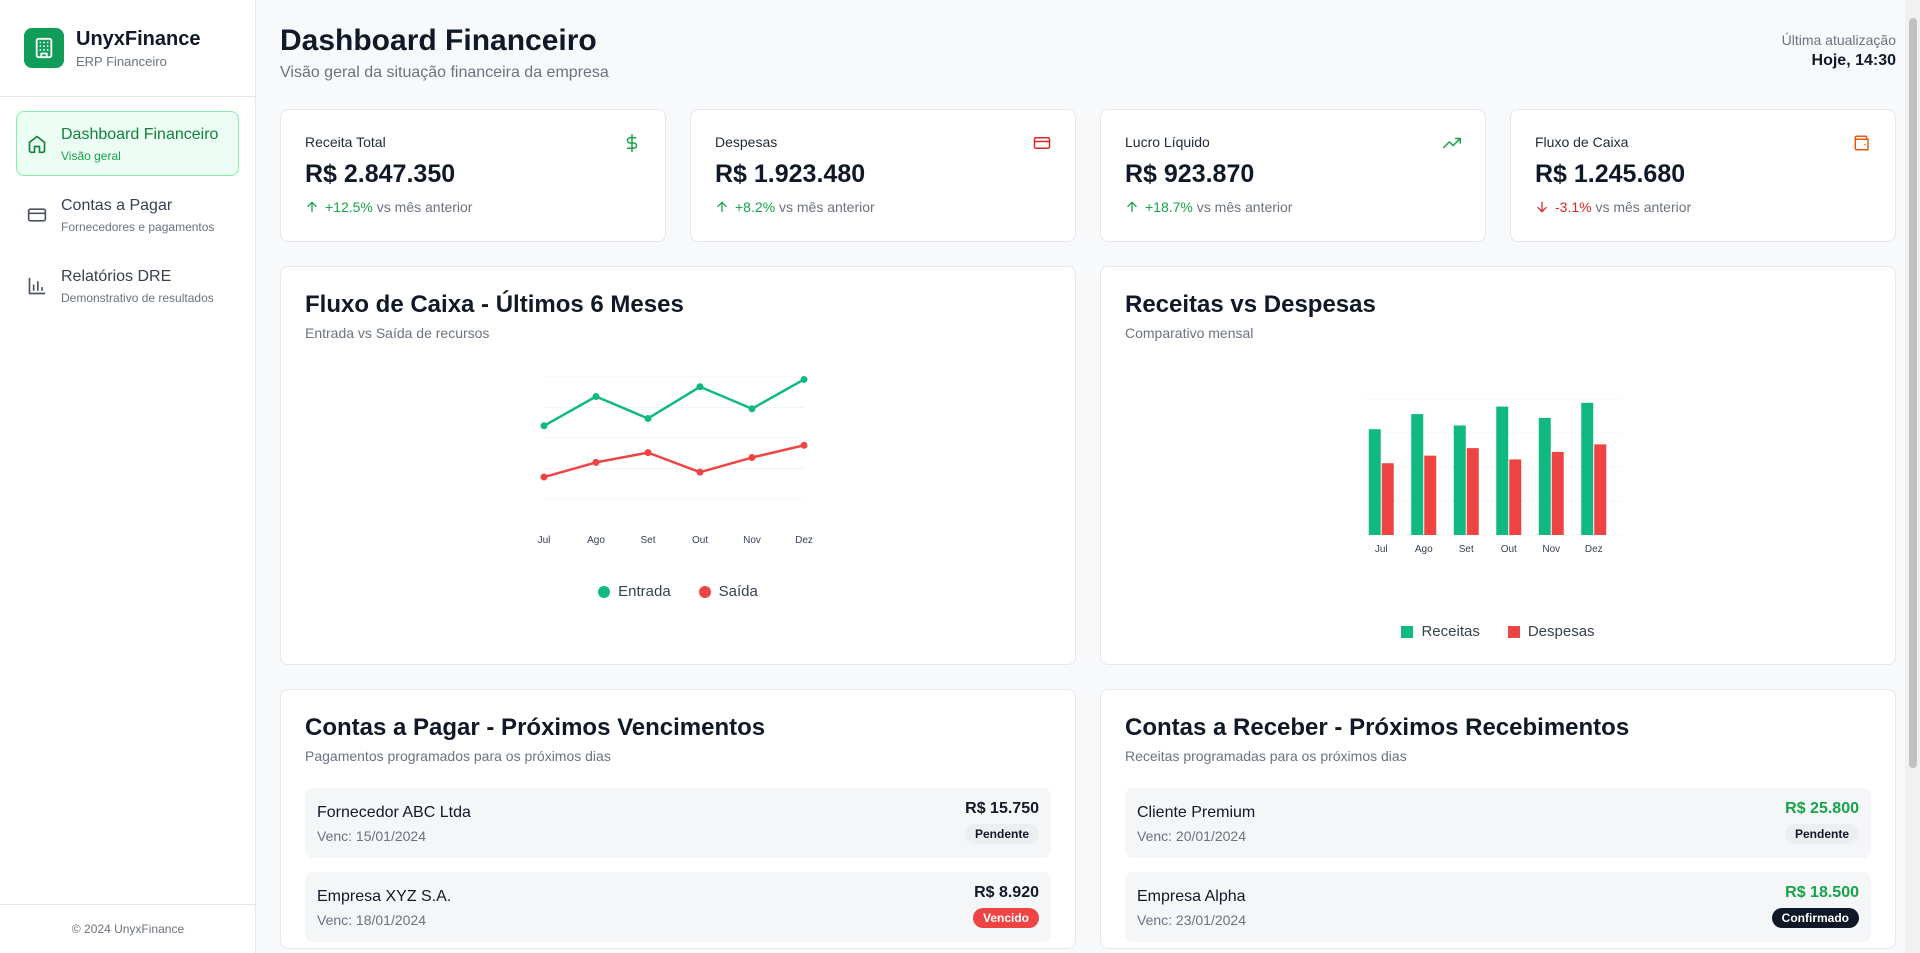 Image resolution: width=1920 pixels, height=953 pixels. What do you see at coordinates (1191, 836) in the screenshot?
I see `item-date: Venc: 20/01/2024` at bounding box center [1191, 836].